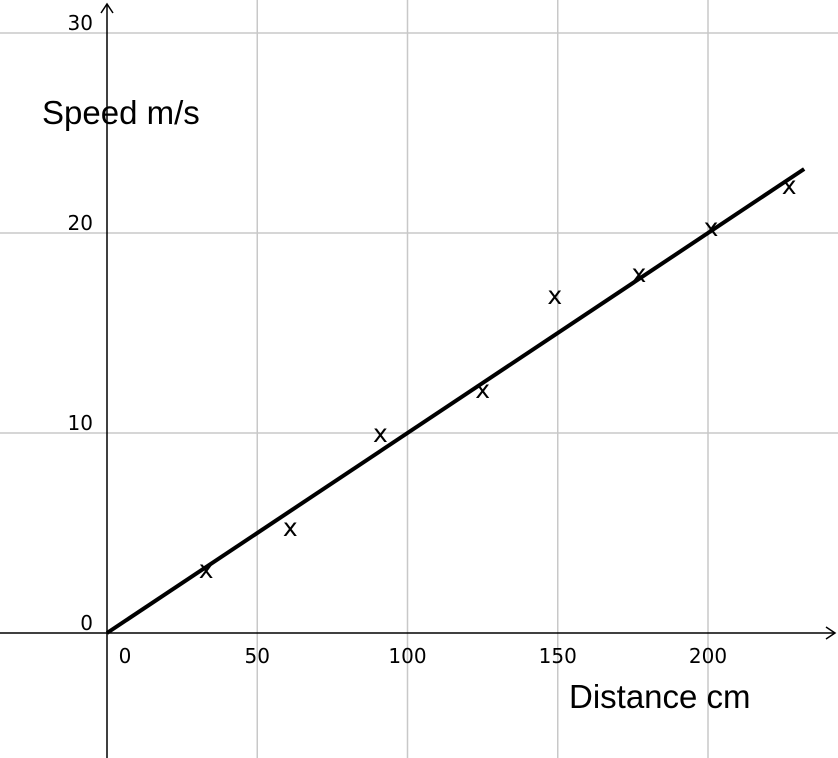 This screenshot has width=838, height=758. Describe the element at coordinates (121, 112) in the screenshot. I see `y-axis-title: Speed m/s` at that location.